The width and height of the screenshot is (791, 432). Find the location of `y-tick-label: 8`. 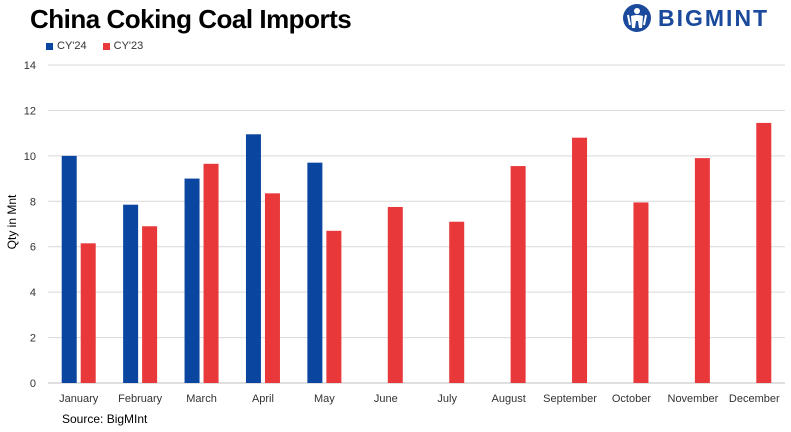

y-tick-label: 8 is located at coordinates (33, 202).